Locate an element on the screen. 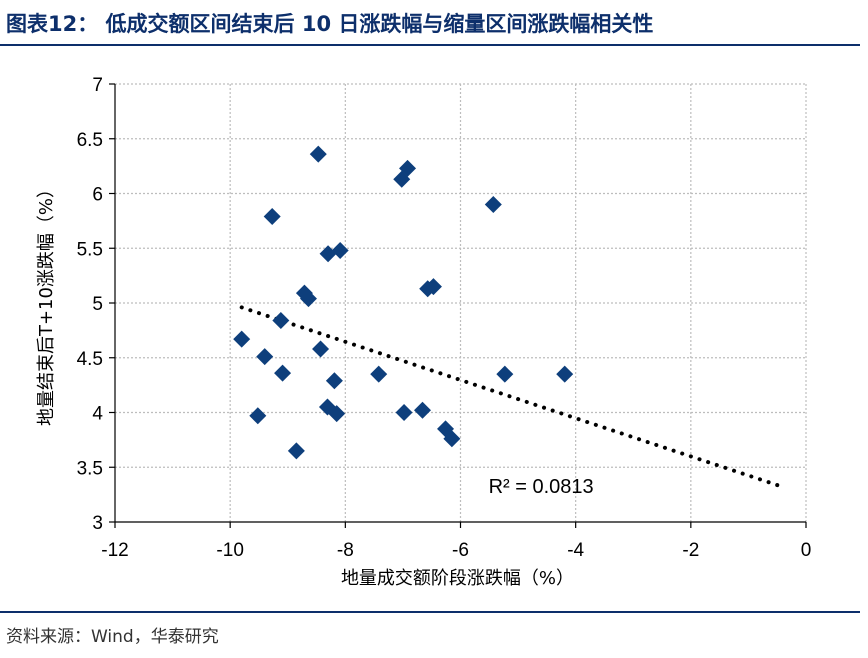  source-divider is located at coordinates (430, 612).